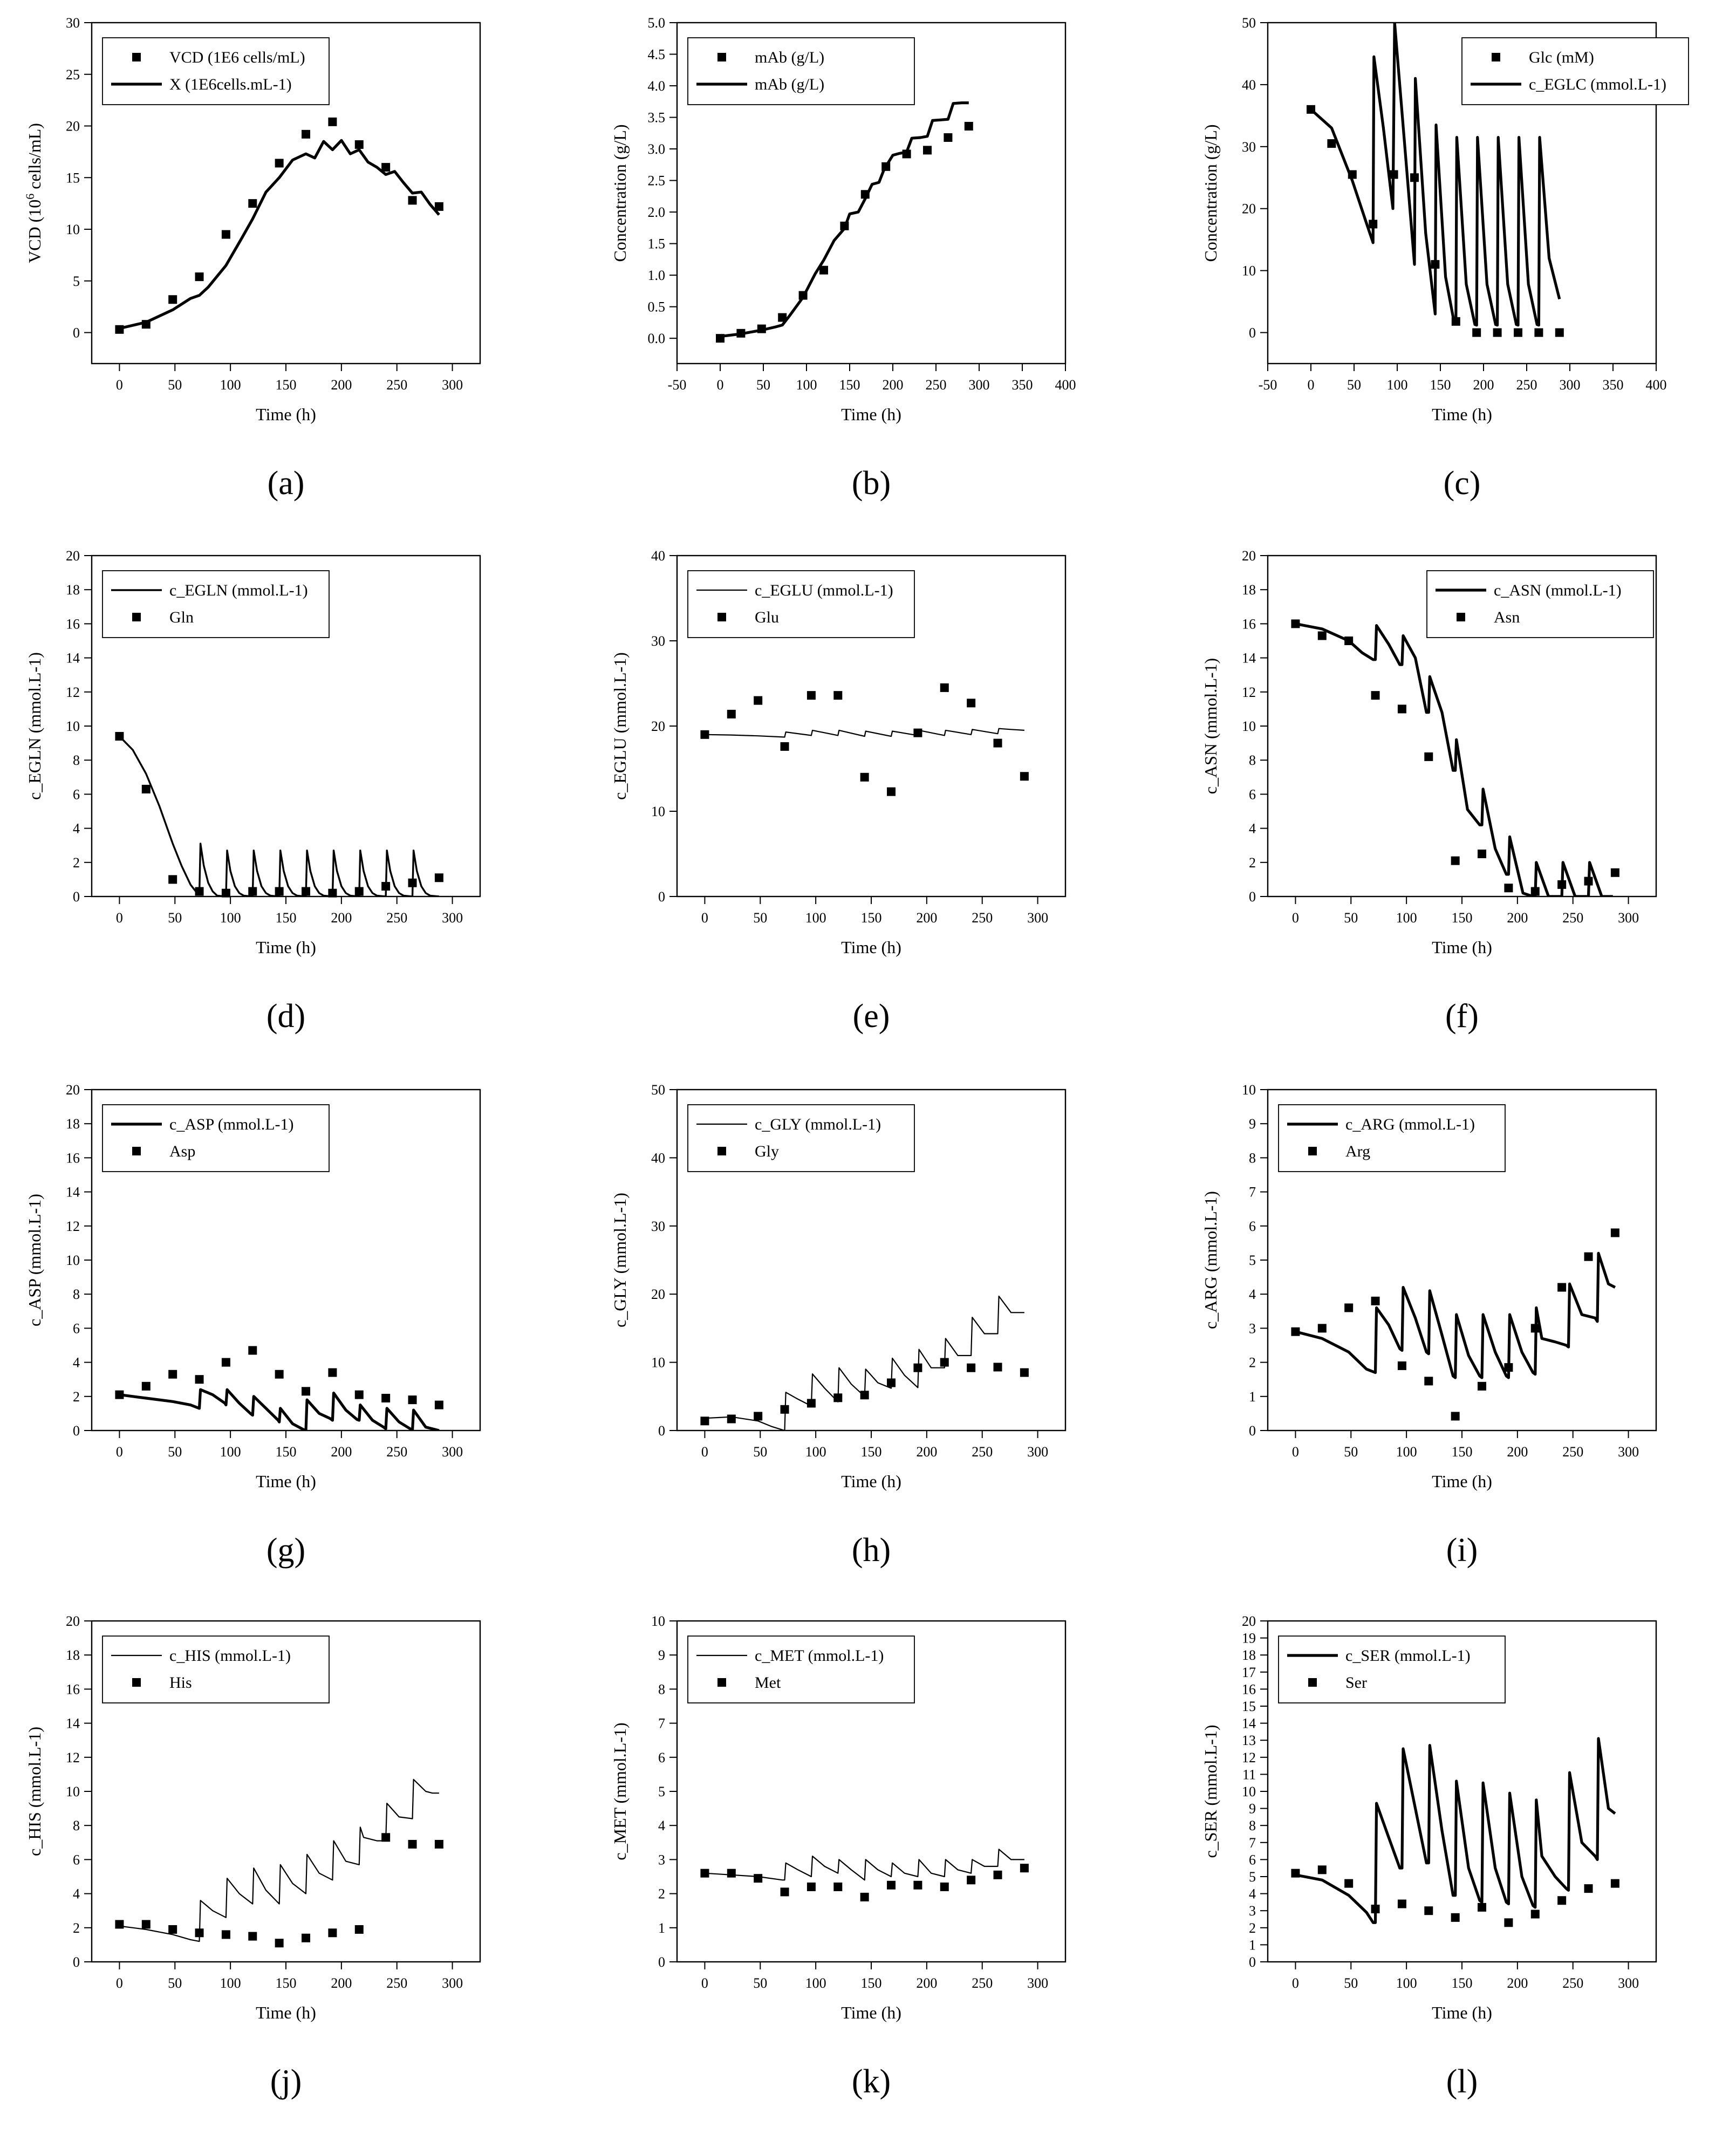 The image size is (1736, 2142). I want to click on panel-label: (a), so click(286, 484).